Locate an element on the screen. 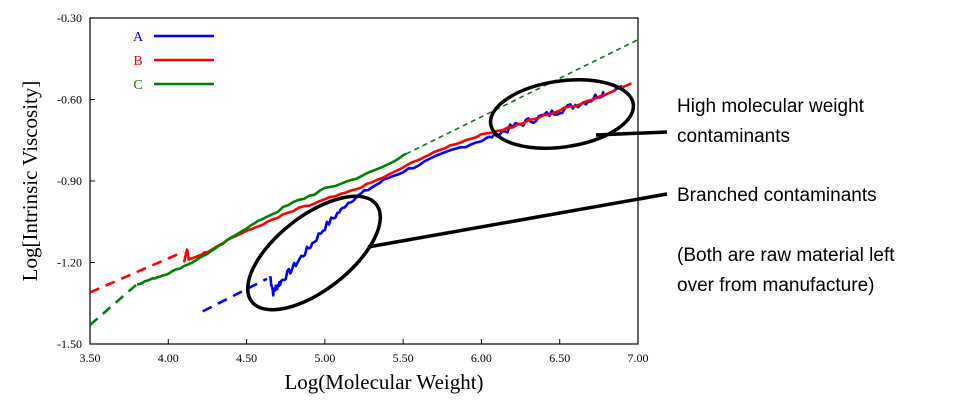  y-tick-label: -1.50 is located at coordinates (69, 344).